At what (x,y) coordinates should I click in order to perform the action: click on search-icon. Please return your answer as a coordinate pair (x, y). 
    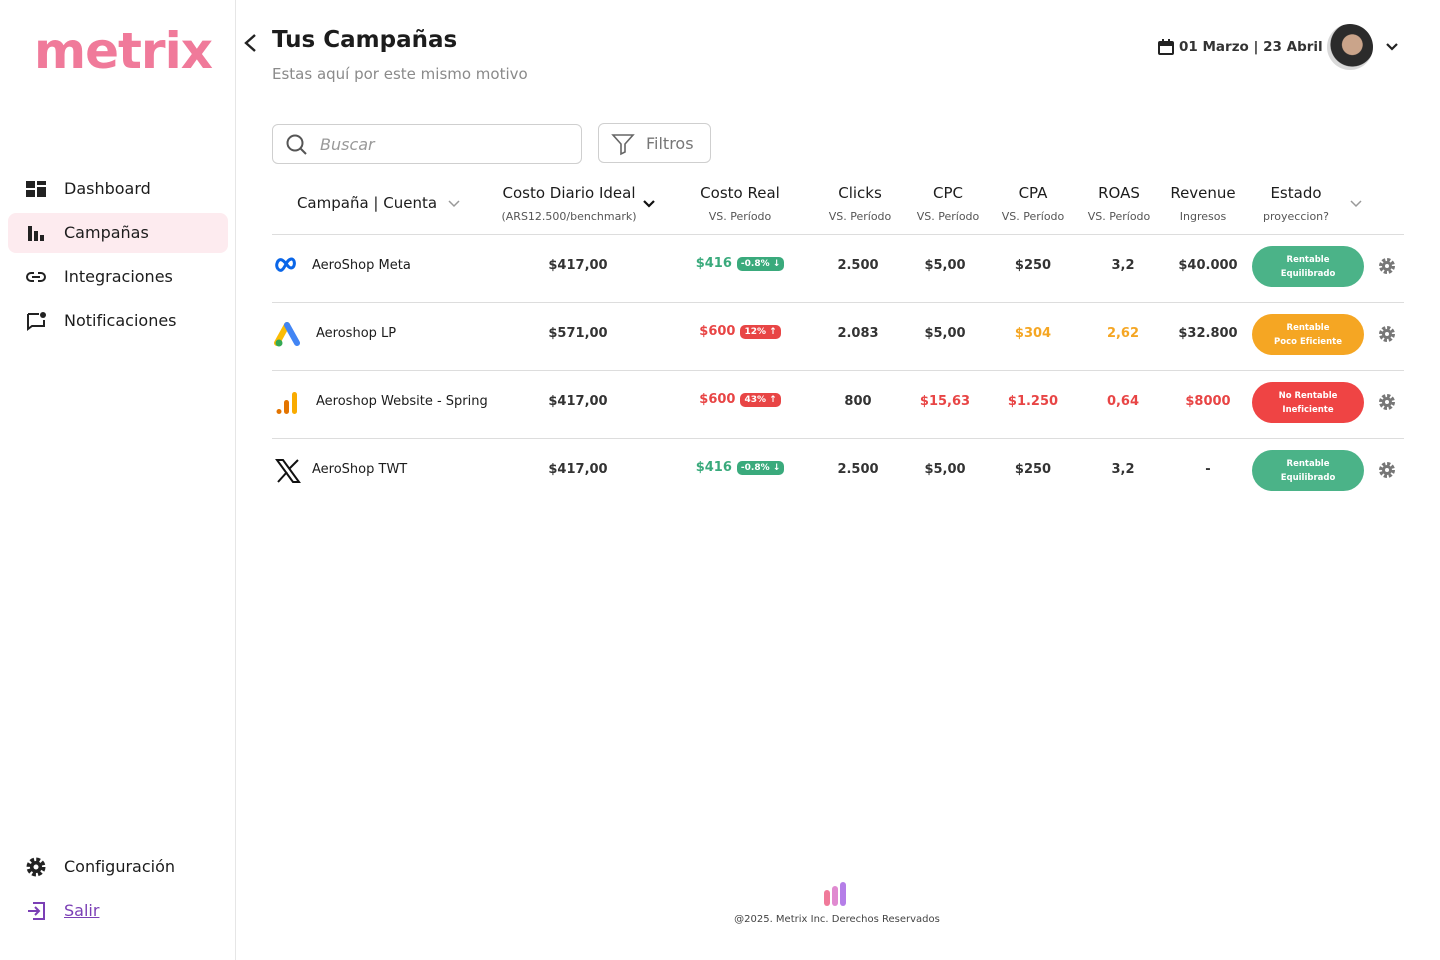
    Looking at the image, I should click on (297, 147).